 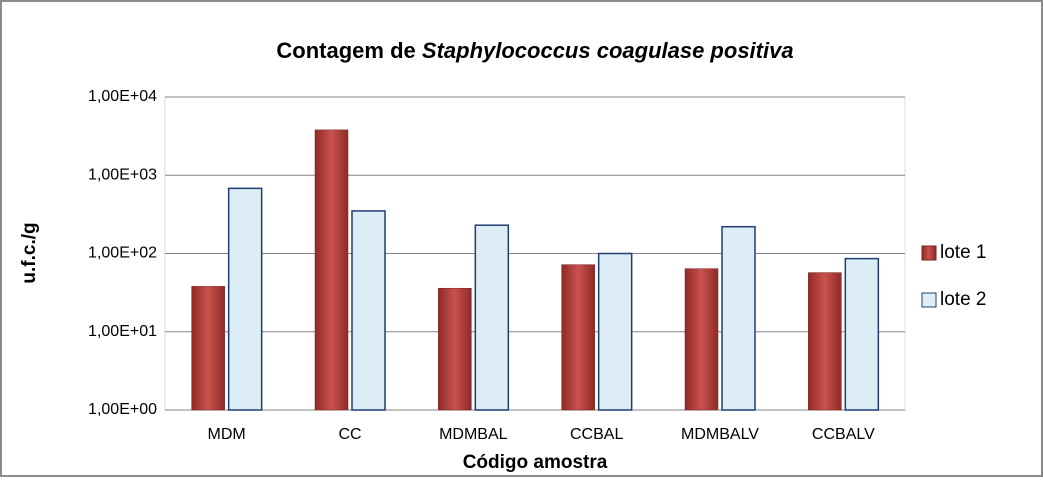 I want to click on x-tick-label: MDM, so click(x=227, y=434).